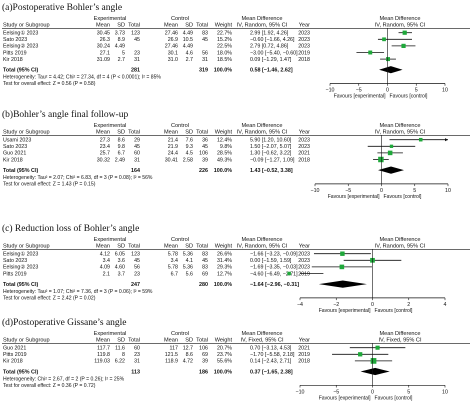  I want to click on effect-ci: −3.00 [−5.40, −0.60], so click(274, 53).